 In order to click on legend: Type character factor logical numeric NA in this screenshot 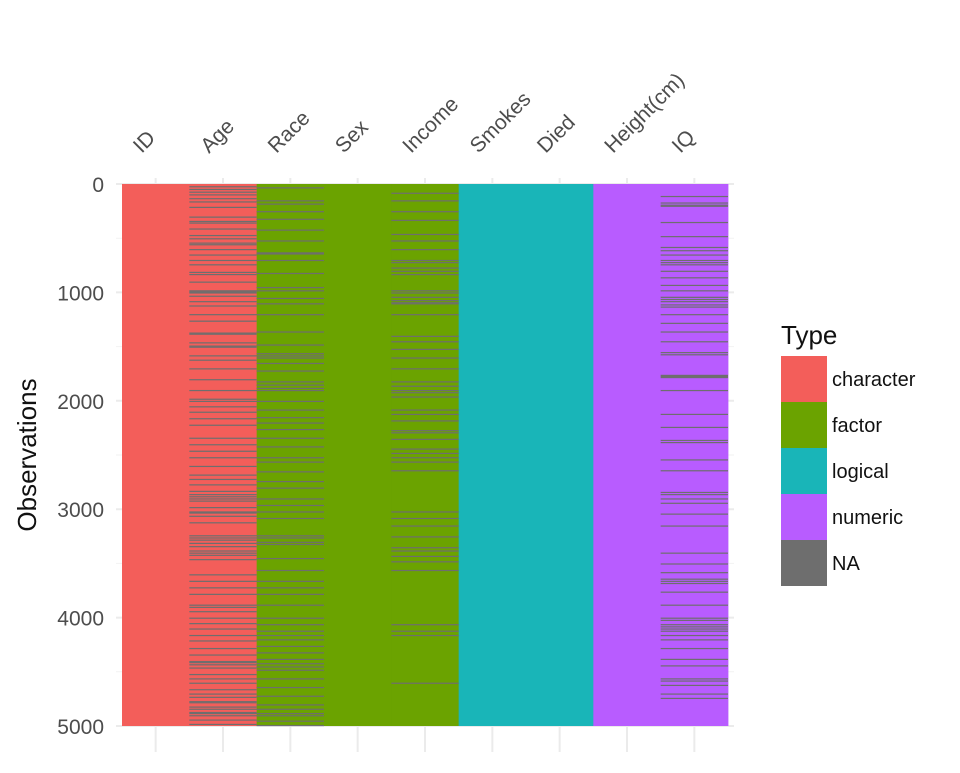, I will do `click(848, 453)`.